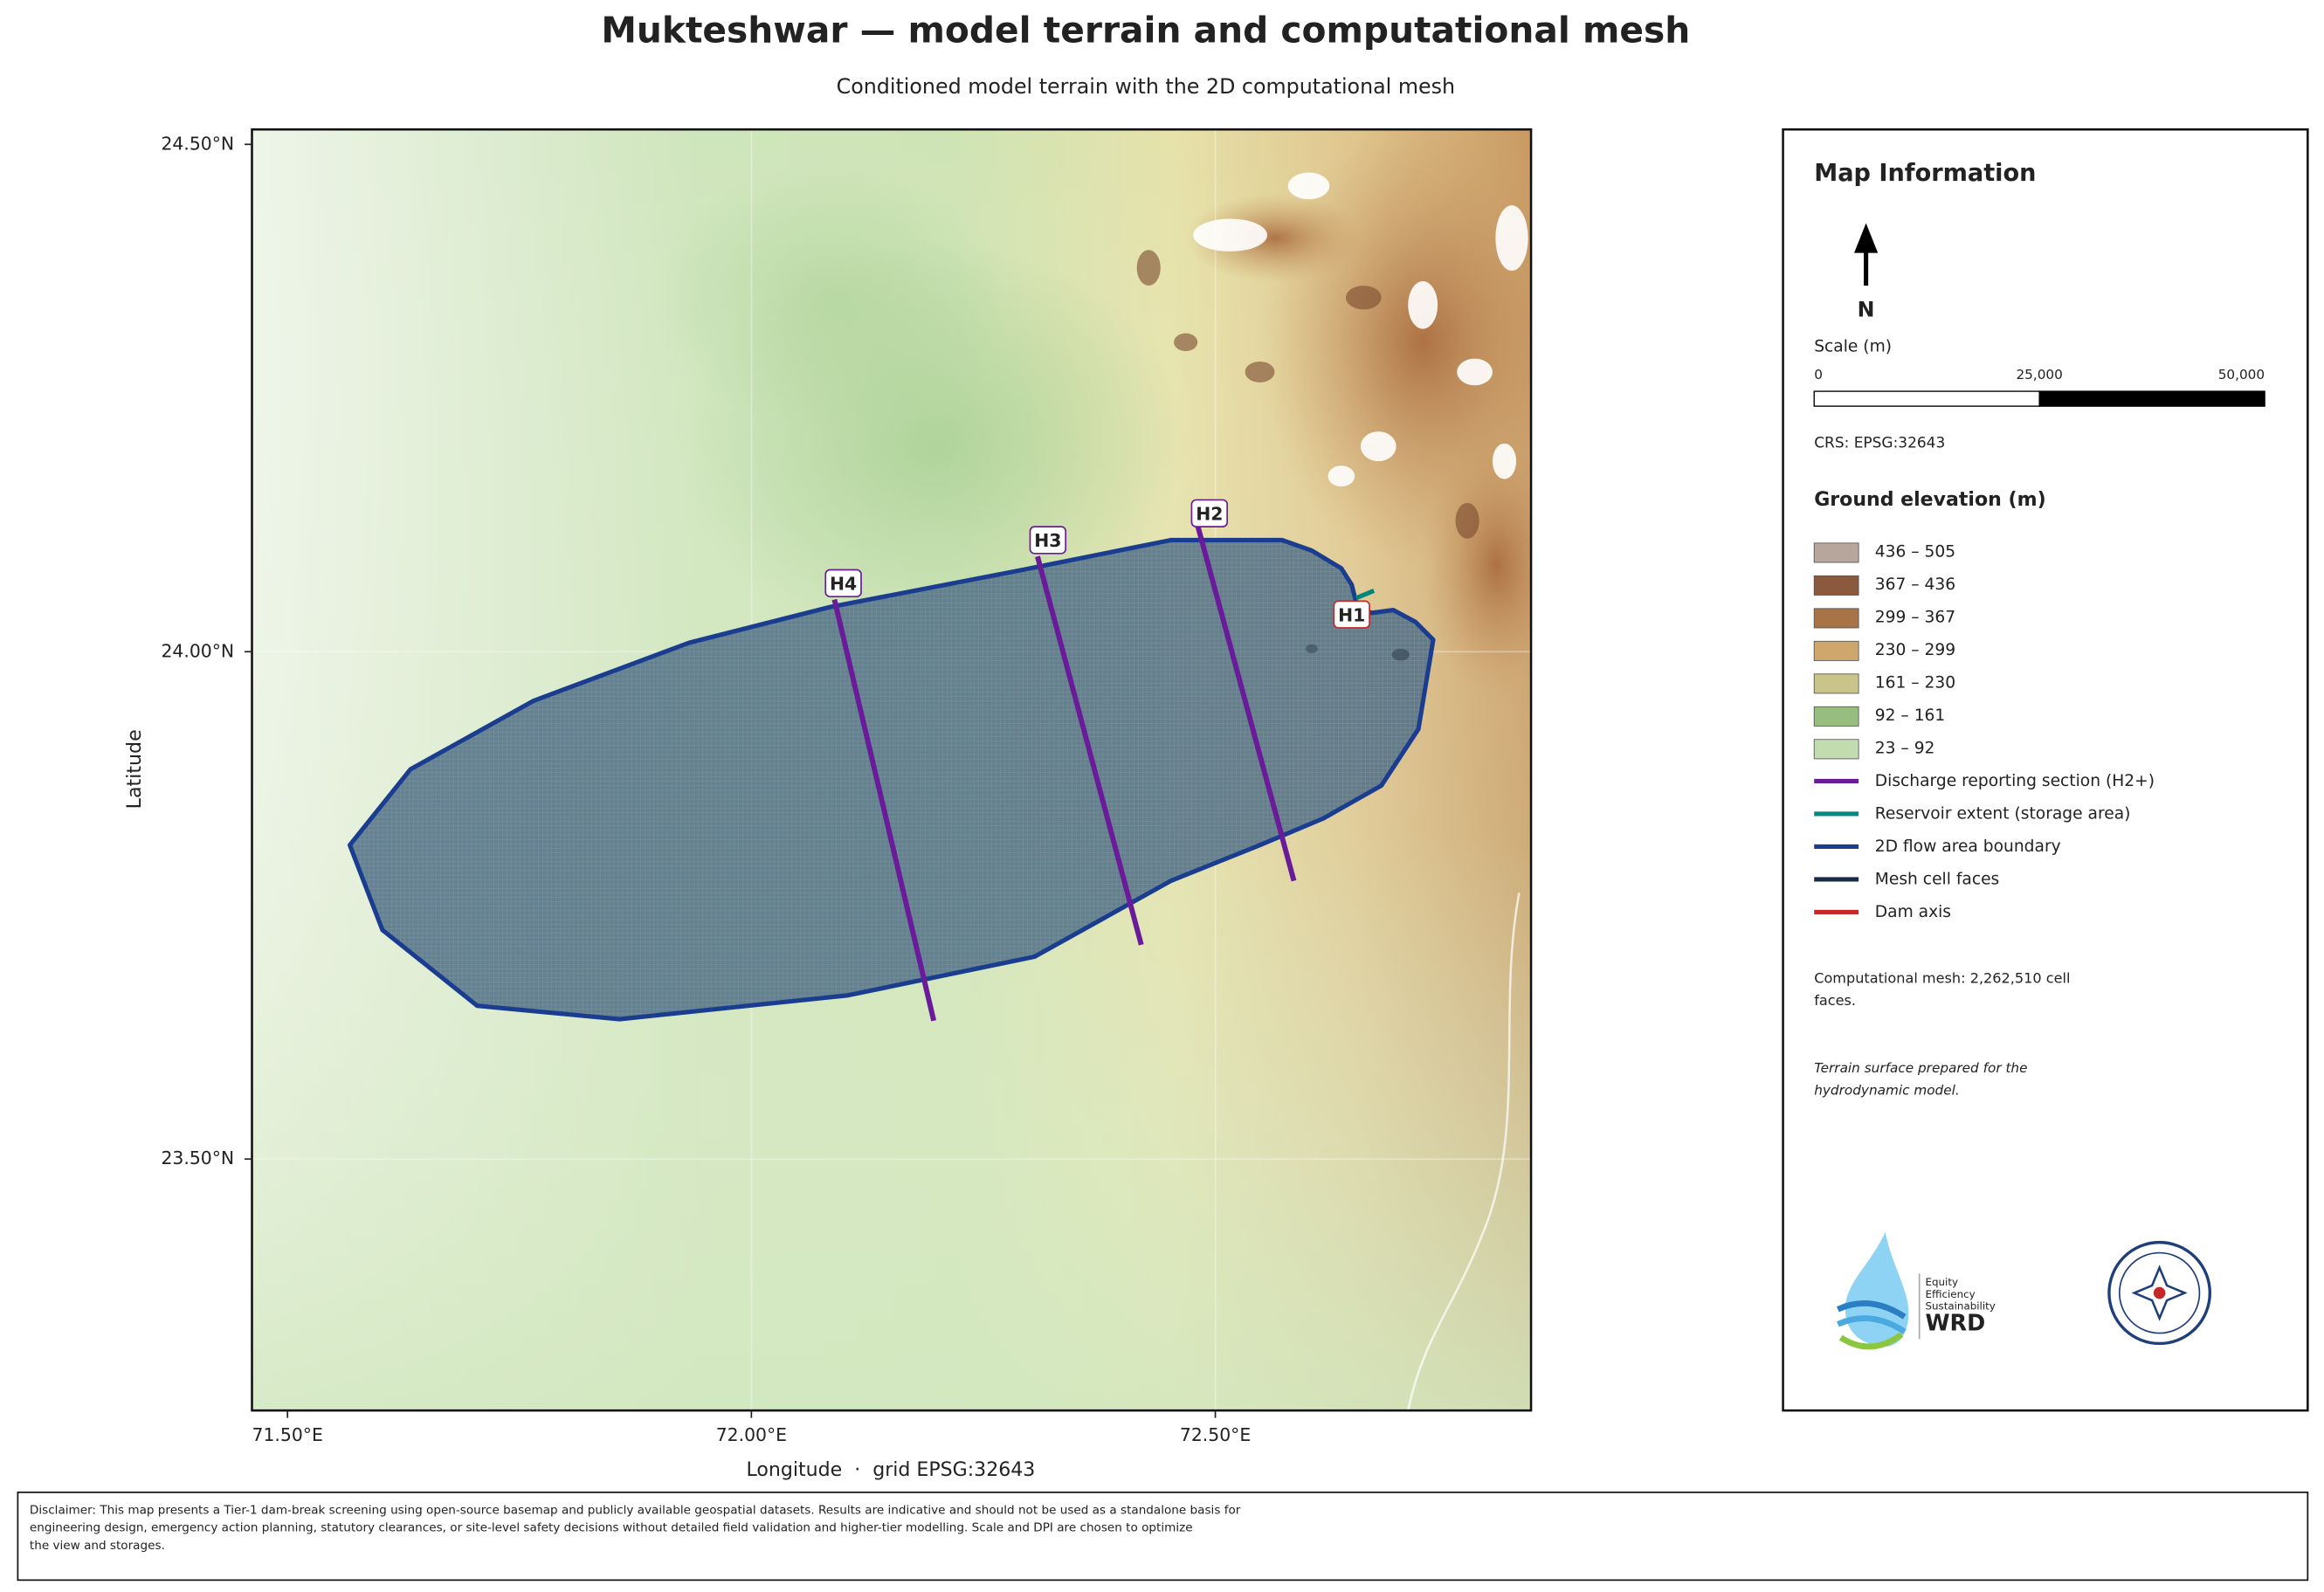  Describe the element at coordinates (1915, 553) in the screenshot. I see `legend-label: 436 – 505` at that location.